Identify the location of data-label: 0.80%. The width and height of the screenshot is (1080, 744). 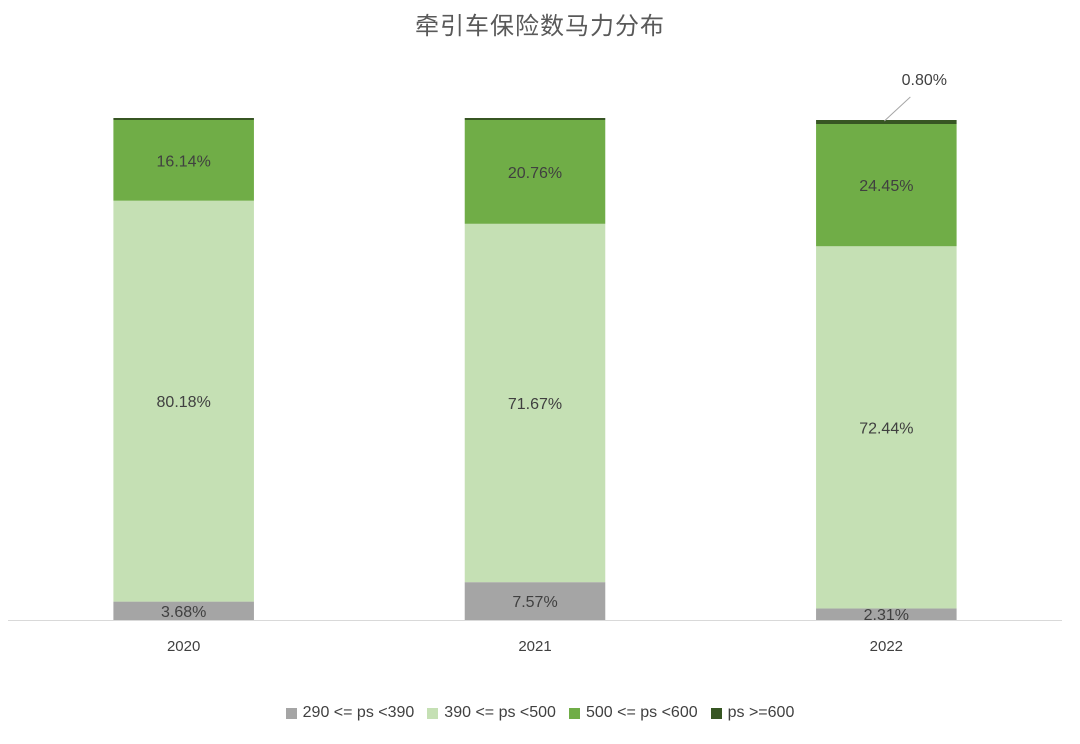
(924, 80).